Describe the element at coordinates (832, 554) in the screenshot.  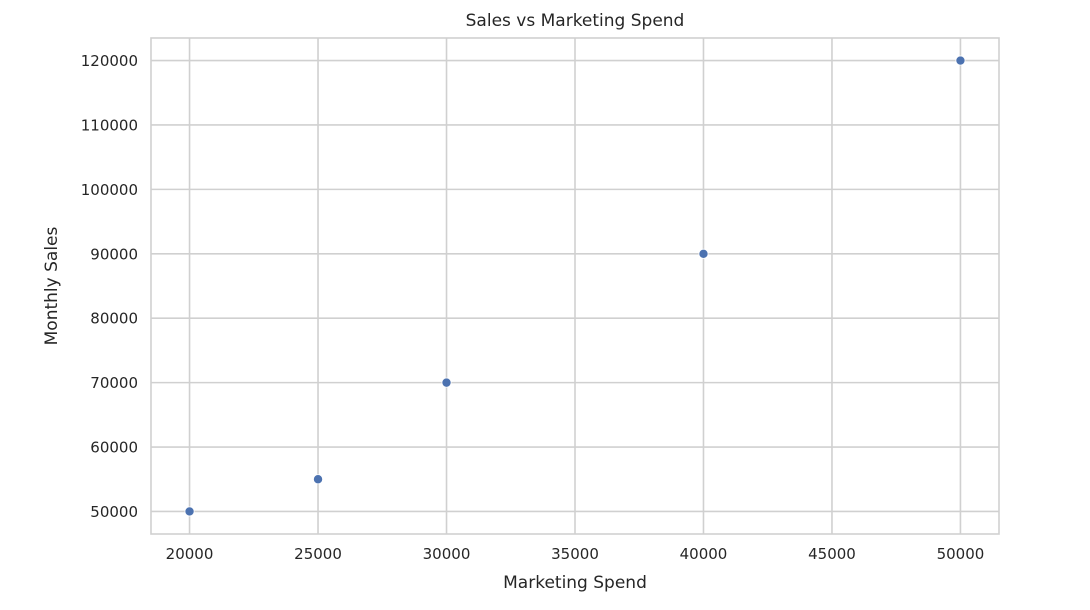
I see `x-tick-label: 45000` at that location.